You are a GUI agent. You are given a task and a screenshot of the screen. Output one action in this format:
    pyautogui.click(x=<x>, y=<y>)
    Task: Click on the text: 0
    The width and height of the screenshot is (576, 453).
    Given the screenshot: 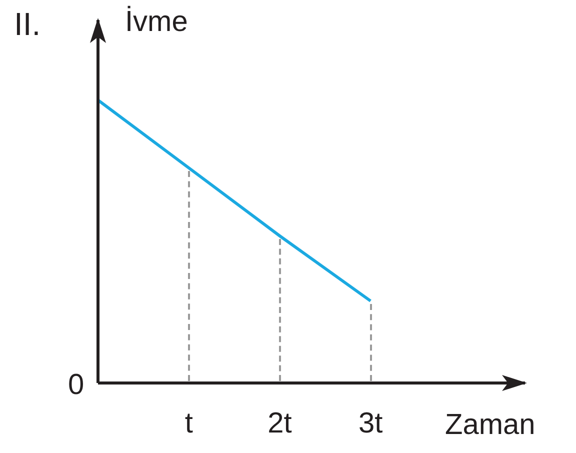 What is the action you would take?
    pyautogui.click(x=76, y=384)
    